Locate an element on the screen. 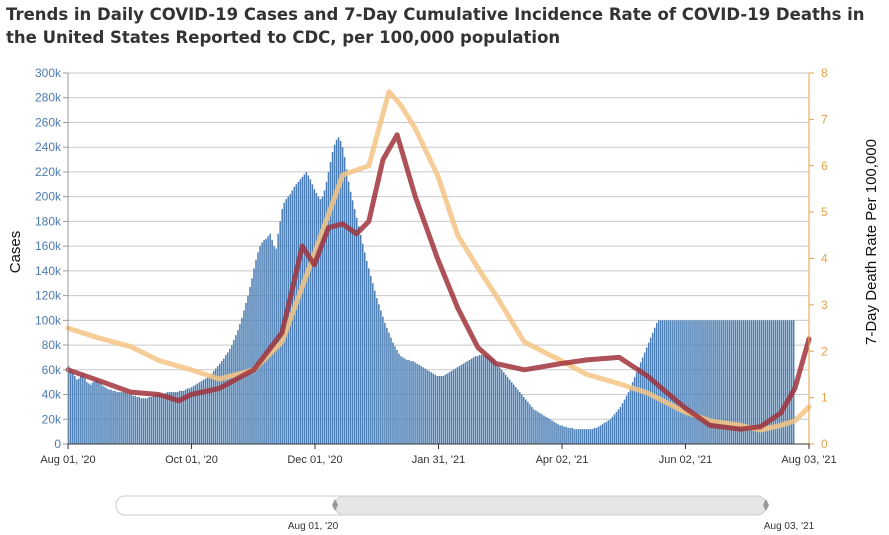  y-right-tick-label: 0 is located at coordinates (824, 444).